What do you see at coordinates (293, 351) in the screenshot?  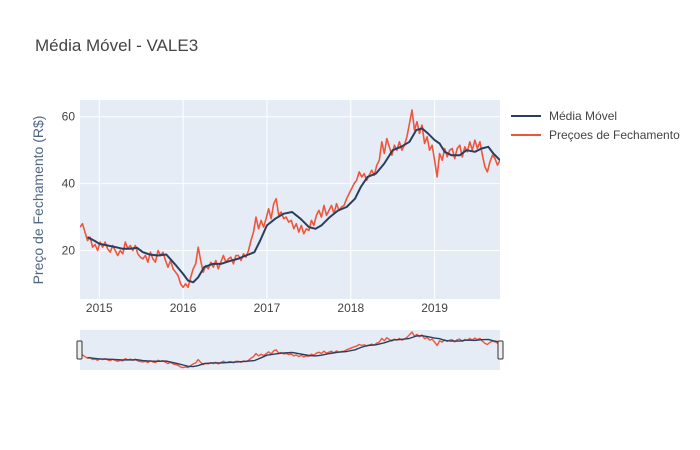 I see `slider-line-media-movel` at bounding box center [293, 351].